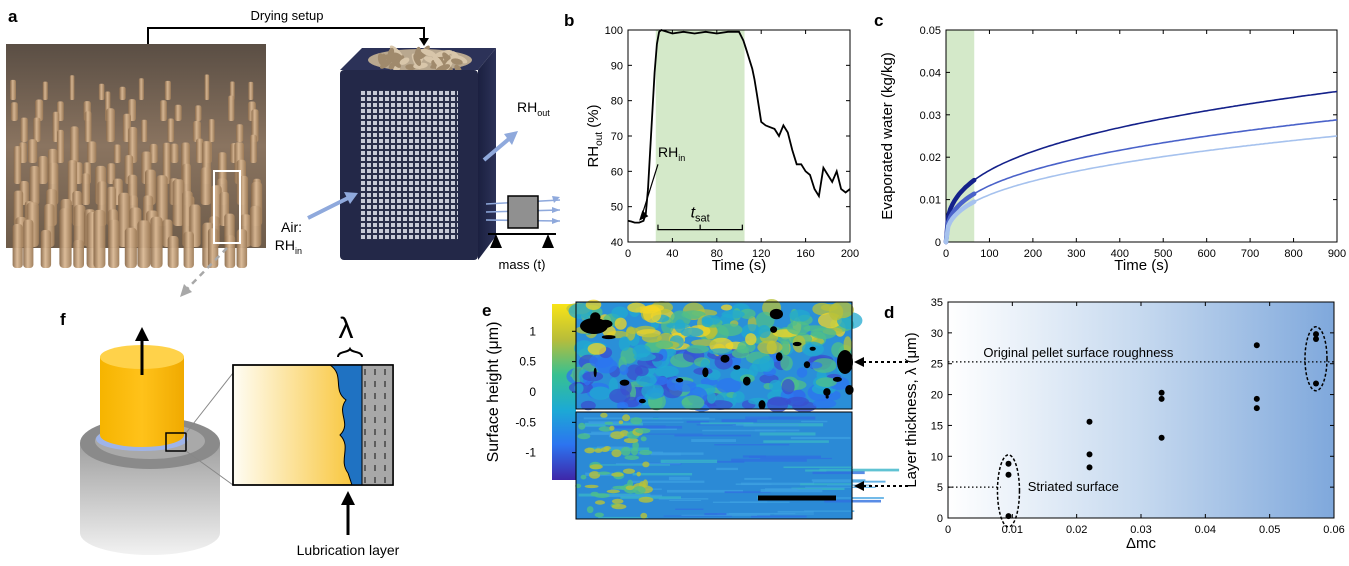  Describe the element at coordinates (1076, 254) in the screenshot. I see `x-tick-label: 300` at that location.